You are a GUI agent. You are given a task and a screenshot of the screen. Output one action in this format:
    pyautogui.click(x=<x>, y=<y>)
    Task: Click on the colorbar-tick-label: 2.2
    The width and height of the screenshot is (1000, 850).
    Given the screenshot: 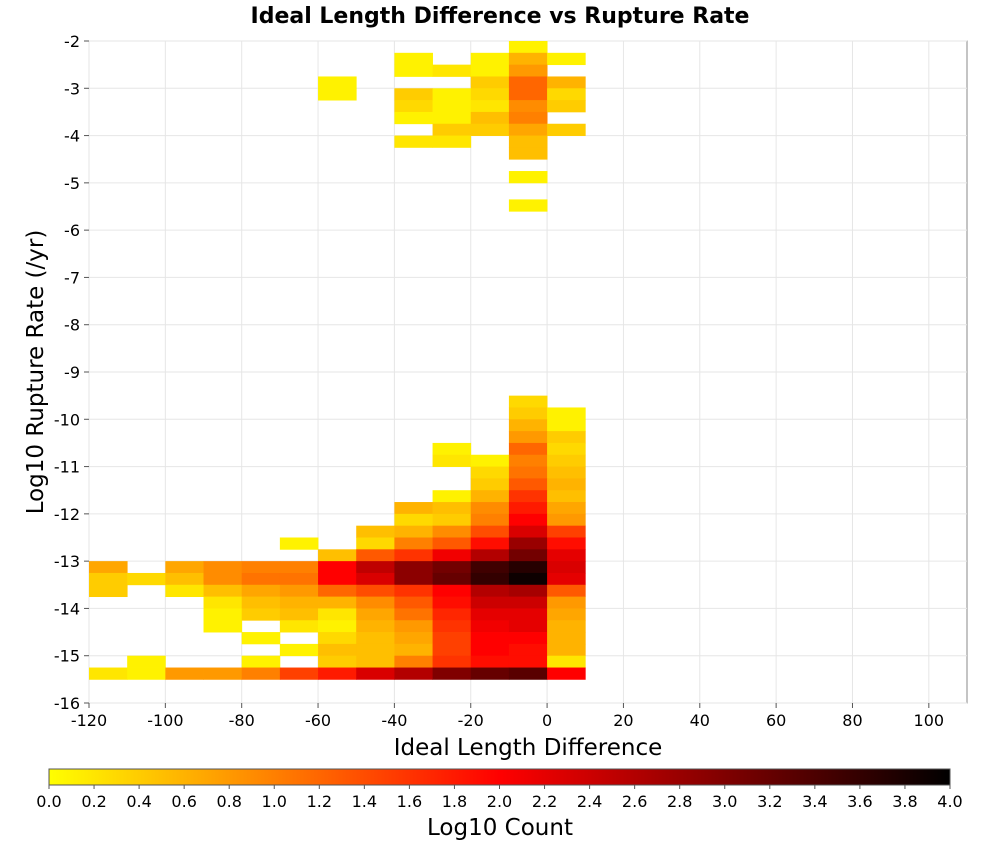 What is the action you would take?
    pyautogui.click(x=544, y=801)
    